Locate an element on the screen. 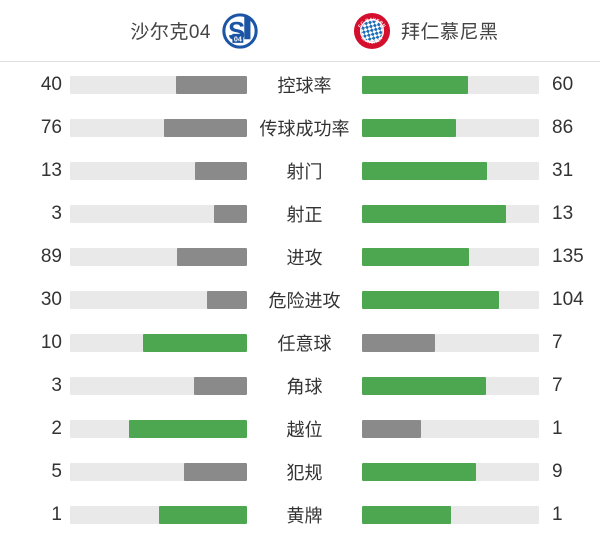 This screenshot has width=600, height=537. home-team-name: 沙尔克04 is located at coordinates (170, 32).